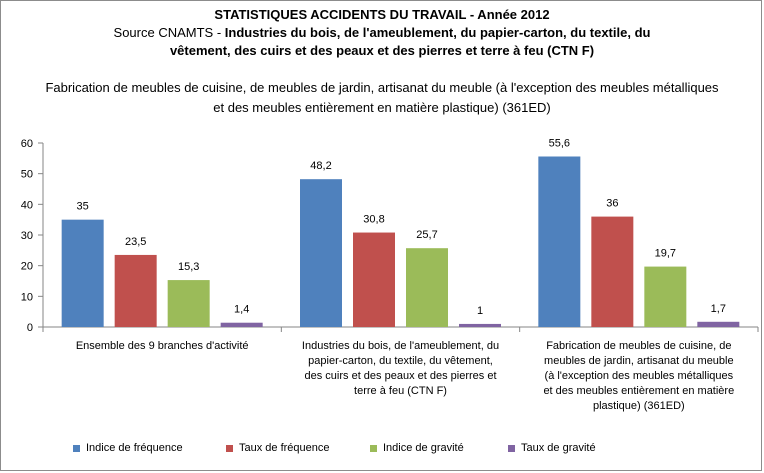 This screenshot has width=764, height=473. Describe the element at coordinates (612, 204) in the screenshot. I see `data-label: 36` at that location.